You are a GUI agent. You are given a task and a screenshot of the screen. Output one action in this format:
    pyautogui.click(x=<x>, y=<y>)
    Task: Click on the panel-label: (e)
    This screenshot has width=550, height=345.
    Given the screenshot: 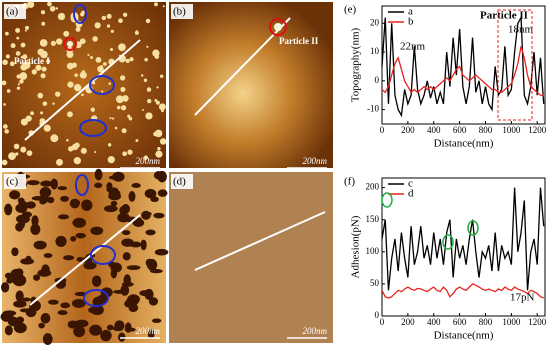 What is the action you would take?
    pyautogui.click(x=350, y=10)
    